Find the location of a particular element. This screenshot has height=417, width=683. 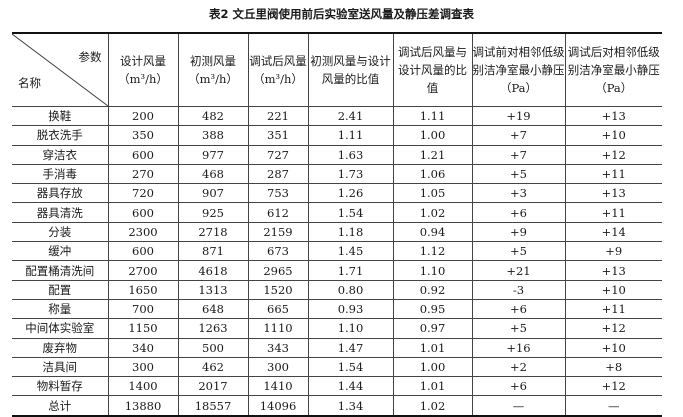

value-cell: 1.73 is located at coordinates (350, 174).